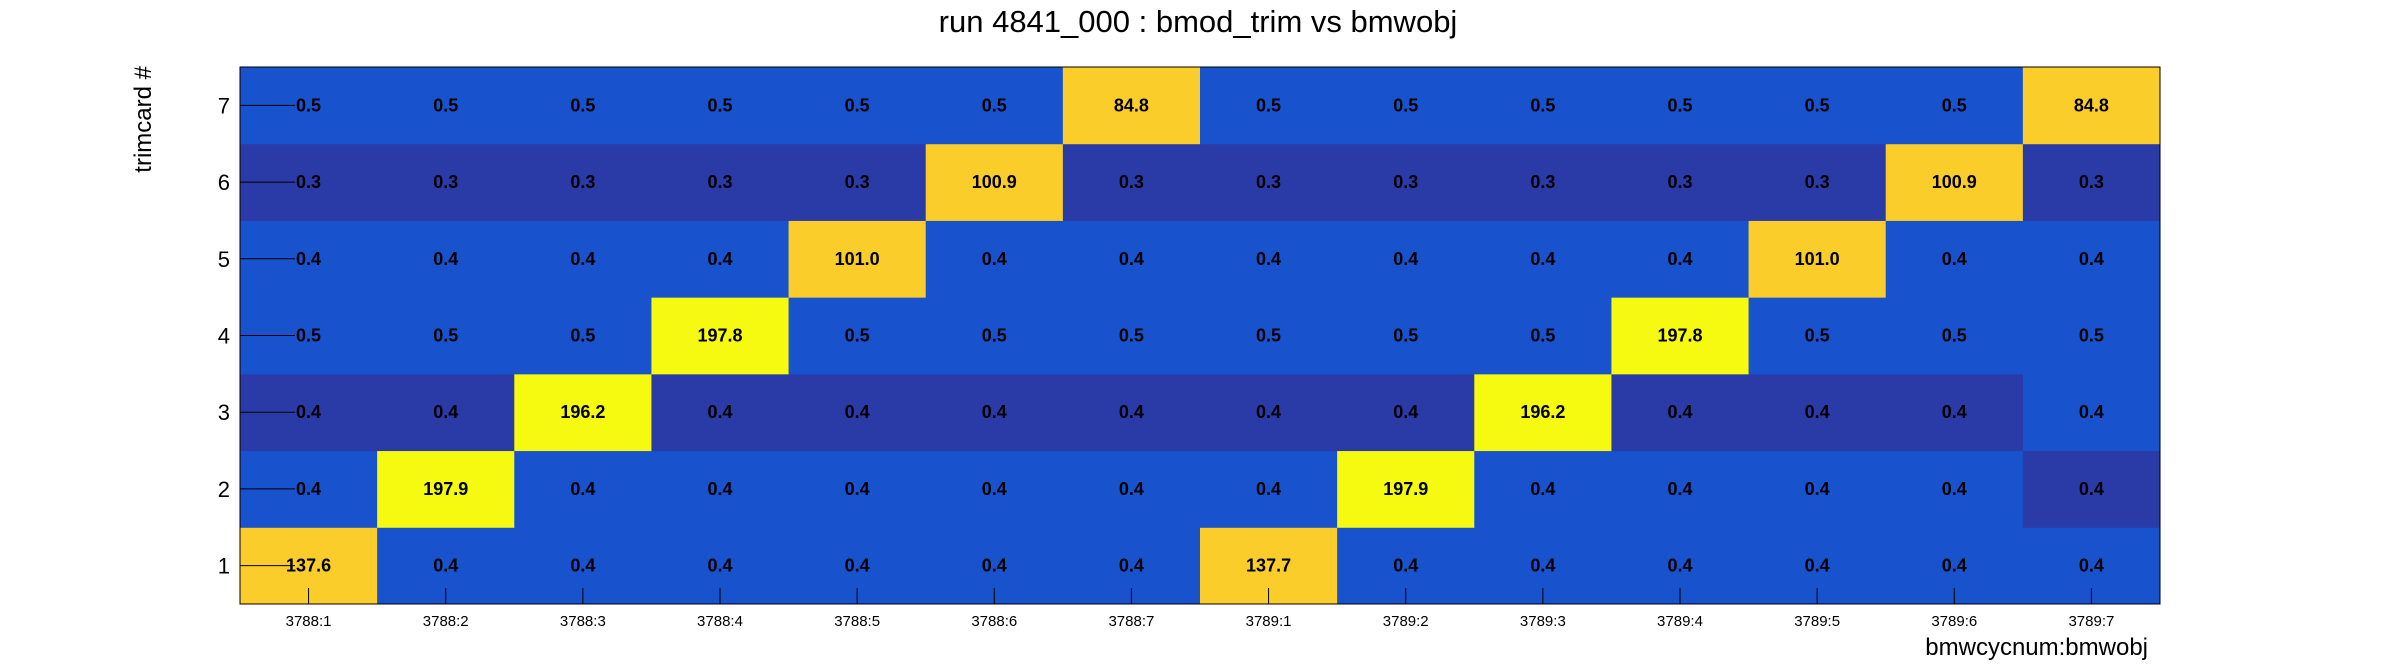 This screenshot has width=2396, height=672. I want to click on y-tick-label: 2, so click(224, 489).